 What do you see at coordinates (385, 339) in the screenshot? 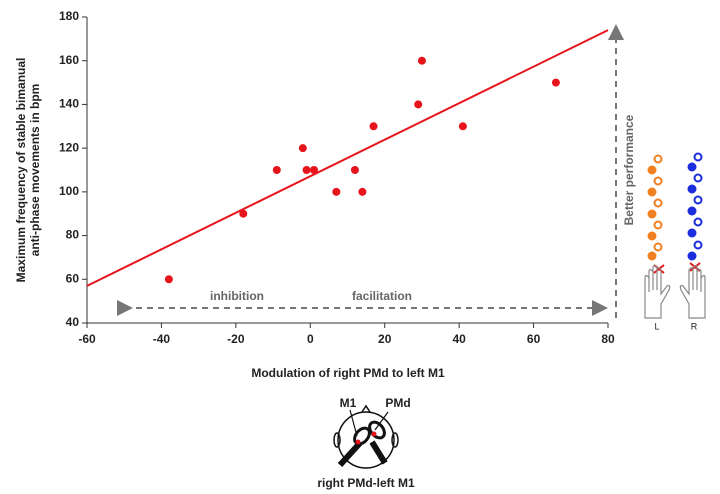
I see `x-tick-label: 20` at bounding box center [385, 339].